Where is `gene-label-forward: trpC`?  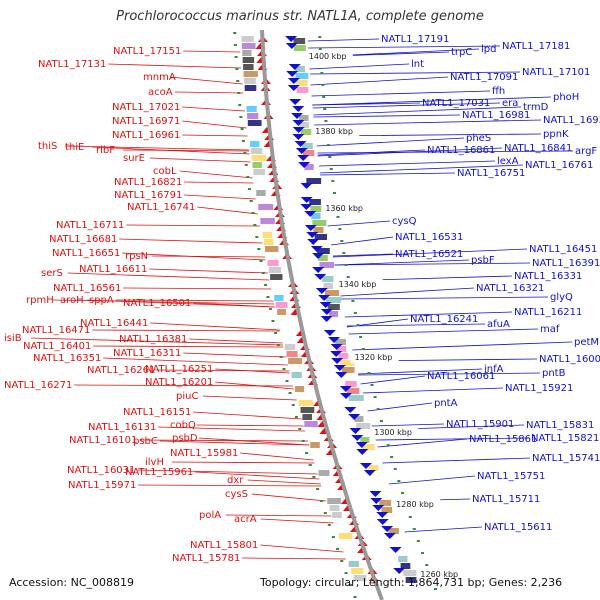
gene-label-forward: trpC is located at coordinates (461, 52).